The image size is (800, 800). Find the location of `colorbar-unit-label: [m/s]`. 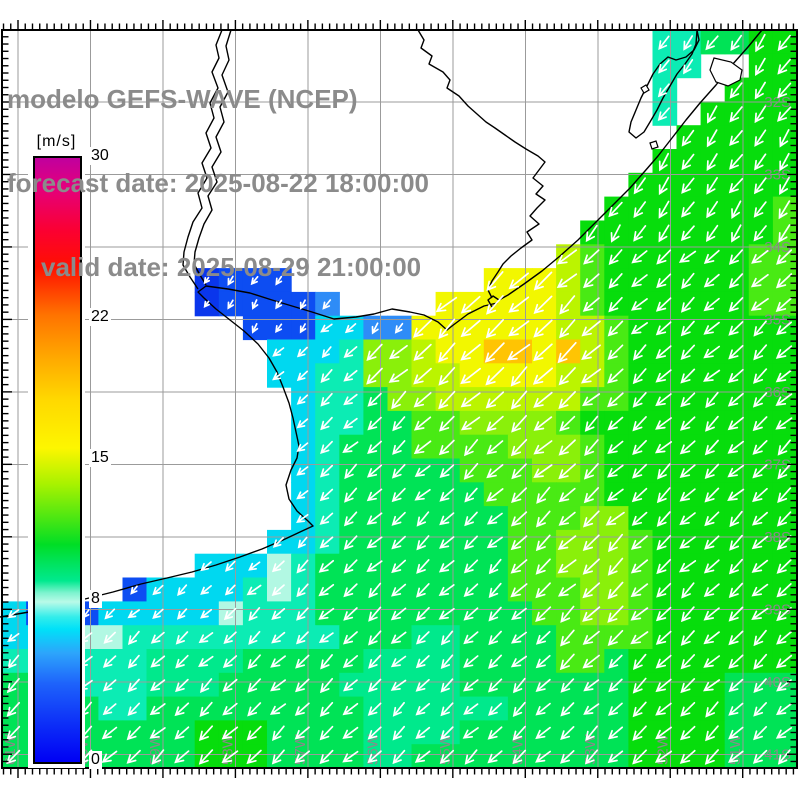

colorbar-unit-label: [m/s] is located at coordinates (56, 141).